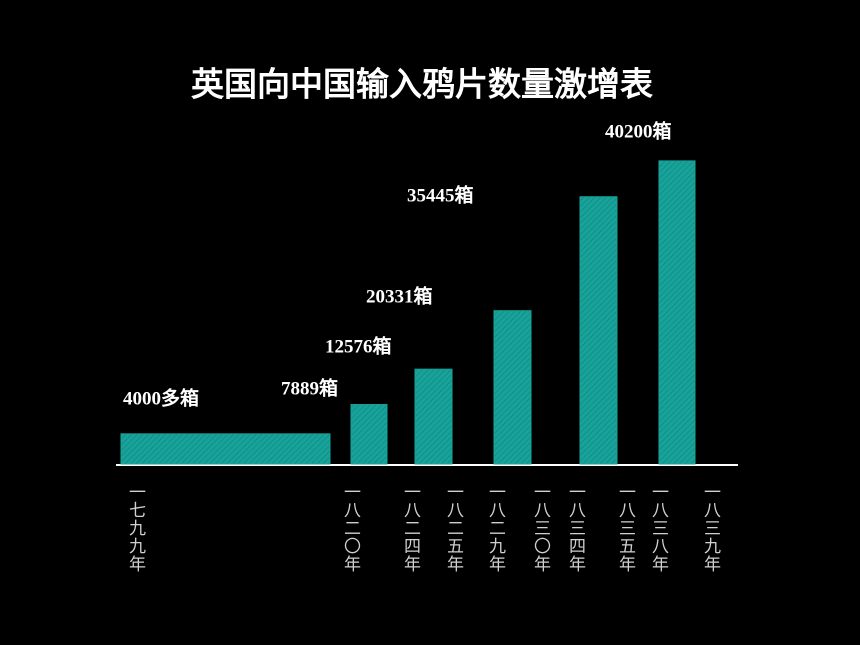 This screenshot has height=645, width=860. I want to click on x-tick-label: 一八二九年, so click(495, 528).